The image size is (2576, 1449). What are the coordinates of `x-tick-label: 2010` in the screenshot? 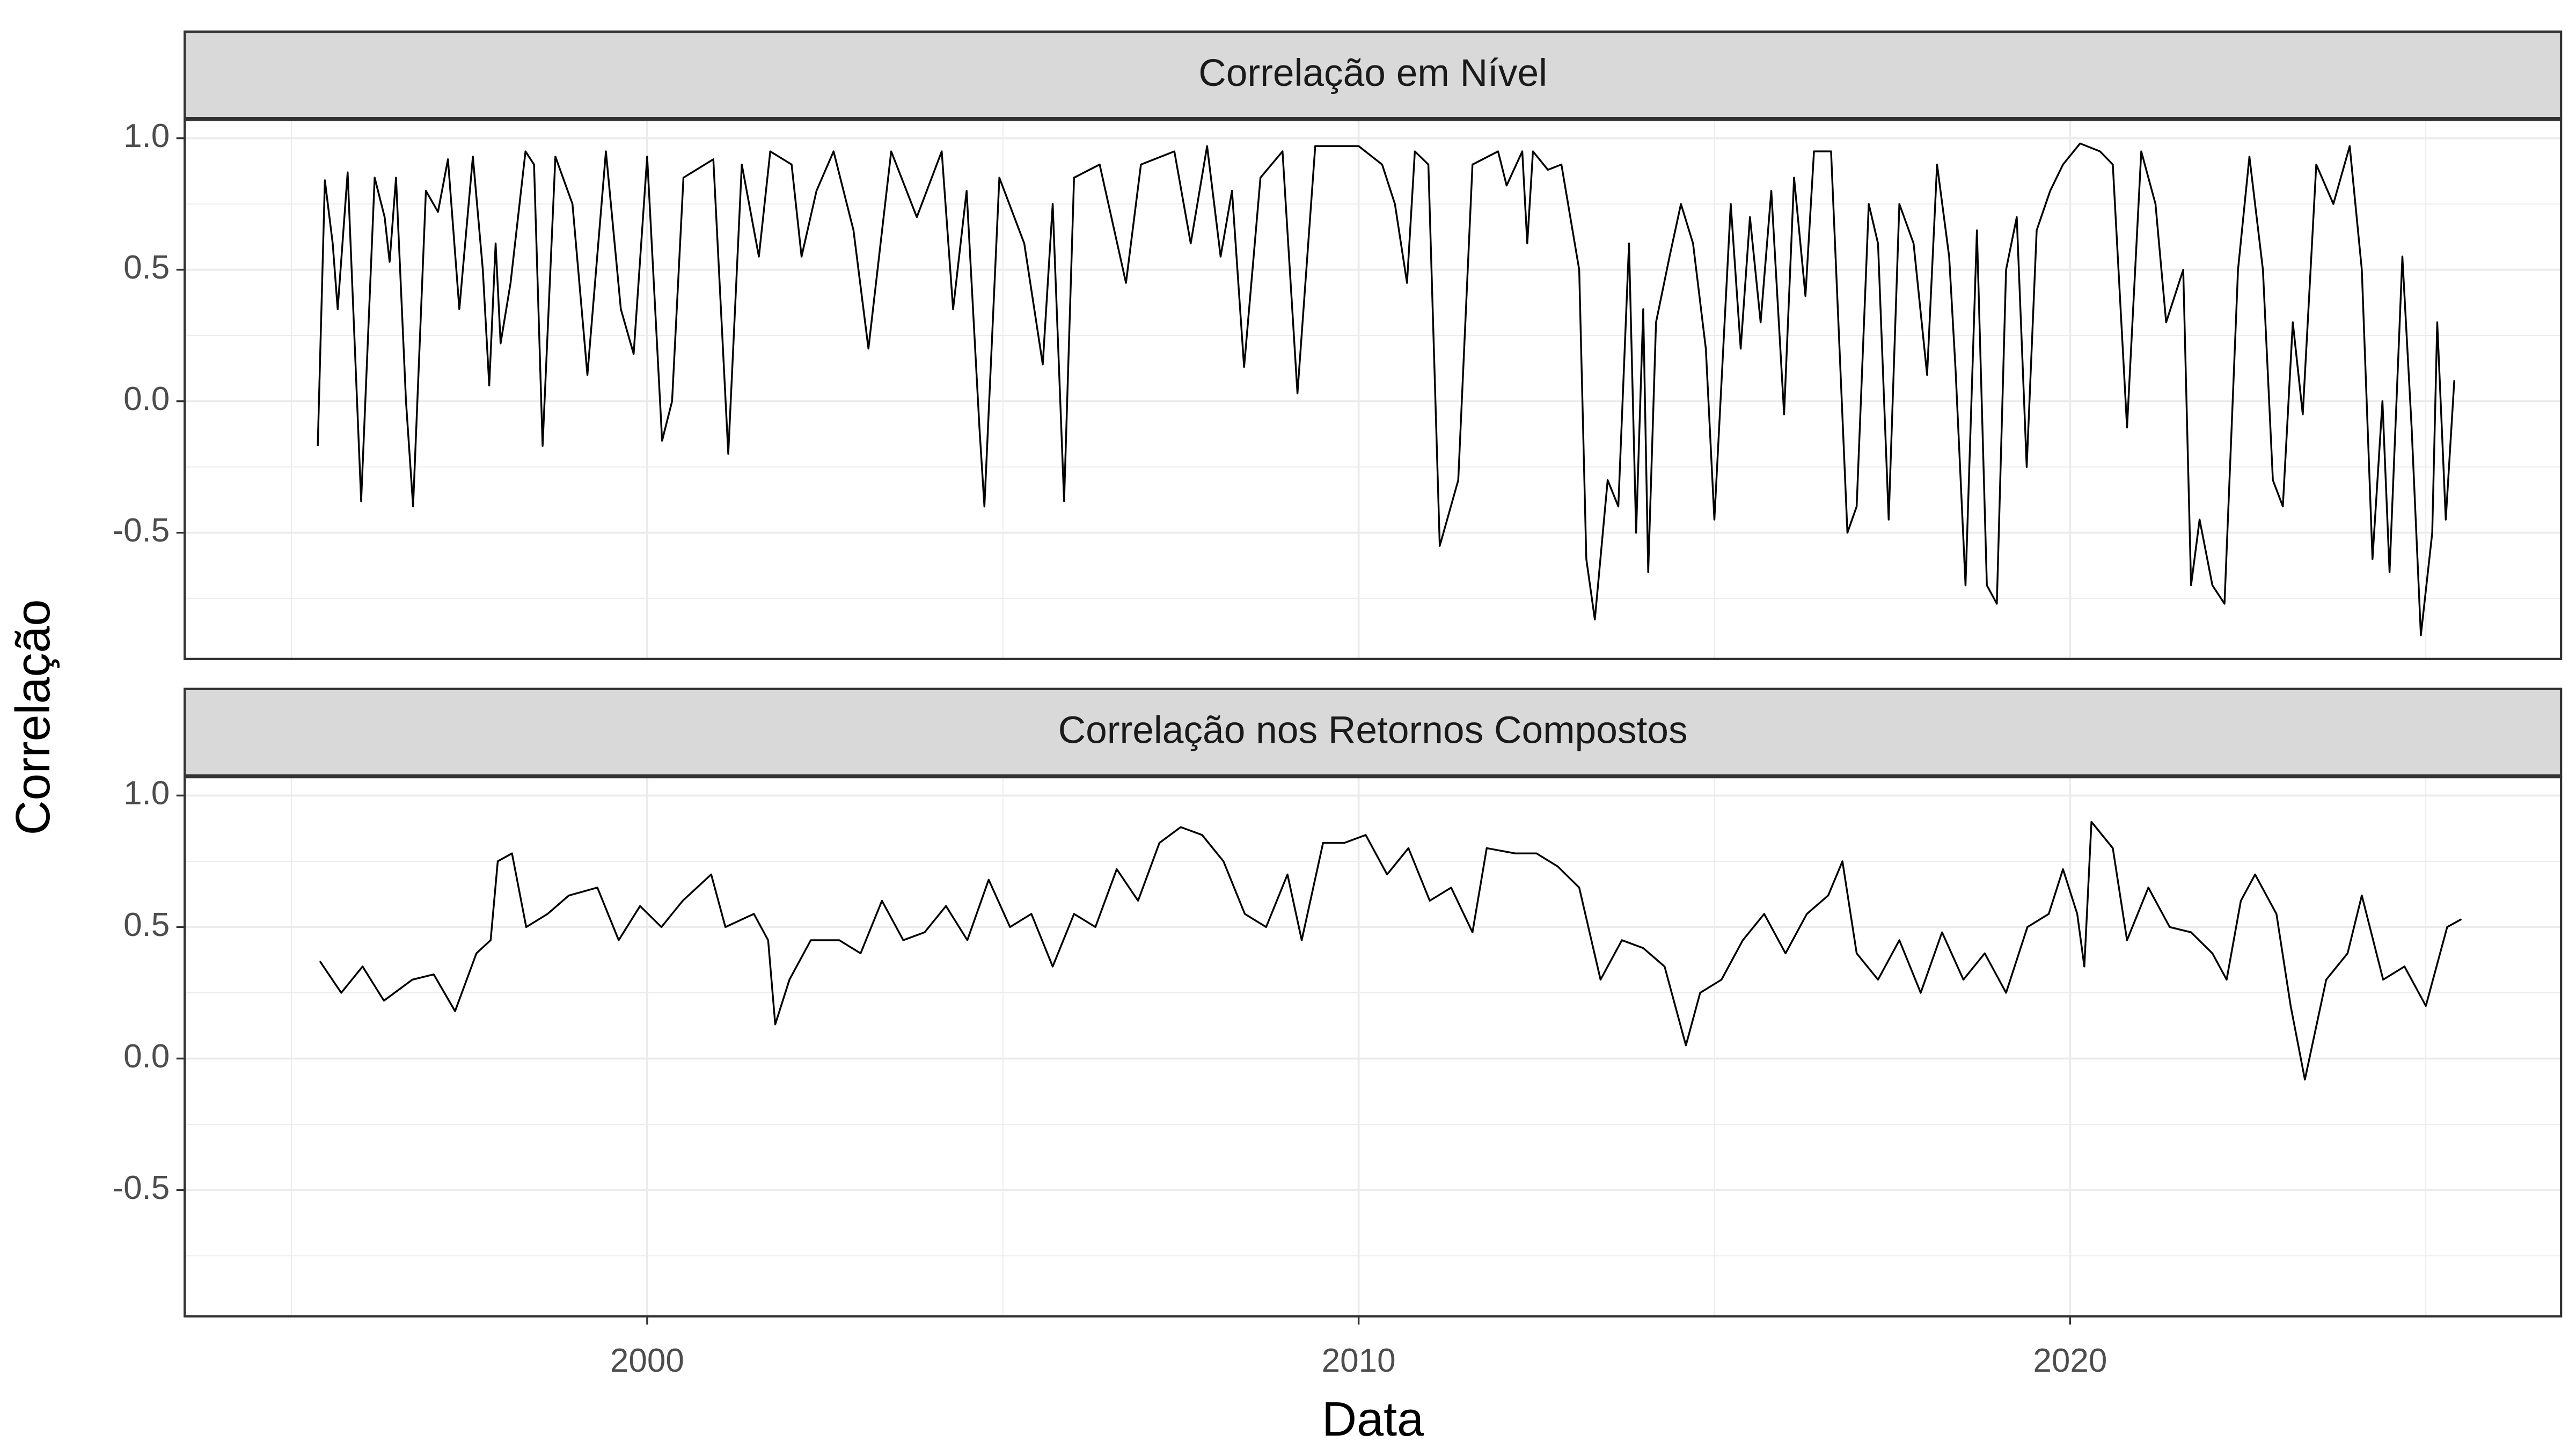 It's located at (1359, 1360).